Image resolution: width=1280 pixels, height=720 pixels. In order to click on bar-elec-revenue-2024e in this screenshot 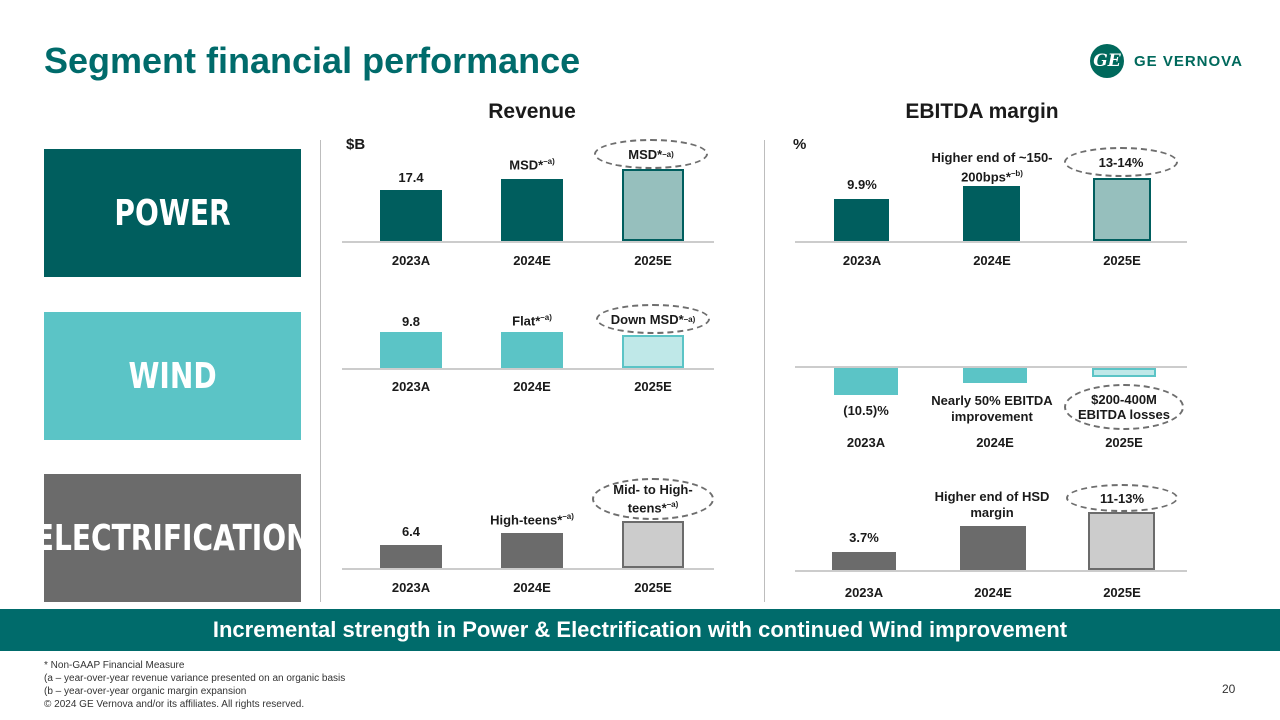, I will do `click(532, 550)`.